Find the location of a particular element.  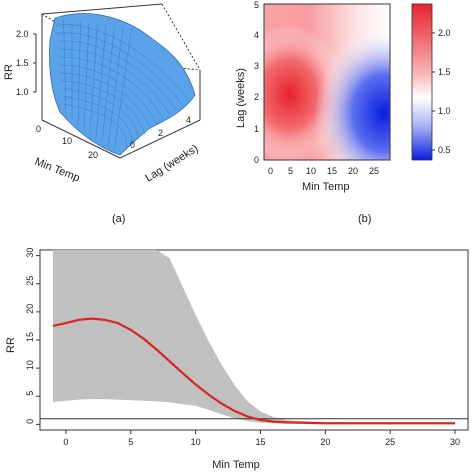

y-tick-label: 5 is located at coordinates (30, 393).